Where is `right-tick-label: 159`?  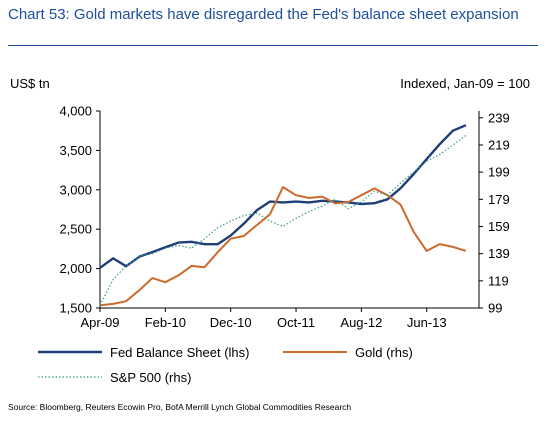 right-tick-label: 159 is located at coordinates (499, 226).